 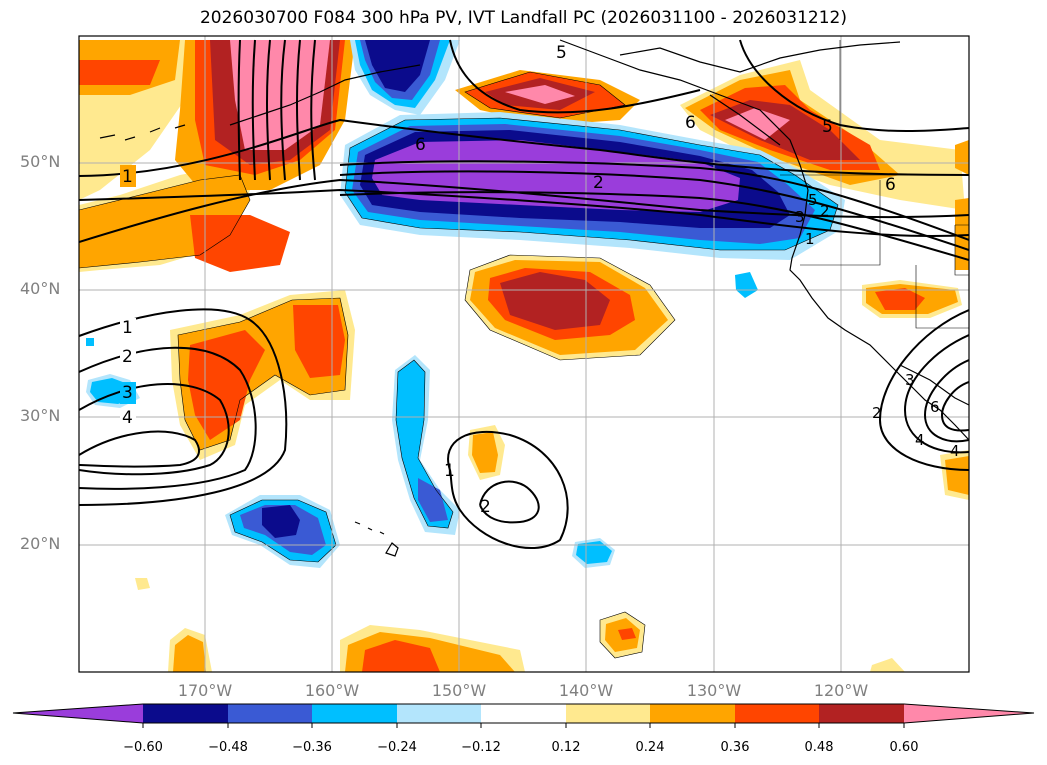 I want to click on colorbar-tick-label: −0.12, so click(x=481, y=747).